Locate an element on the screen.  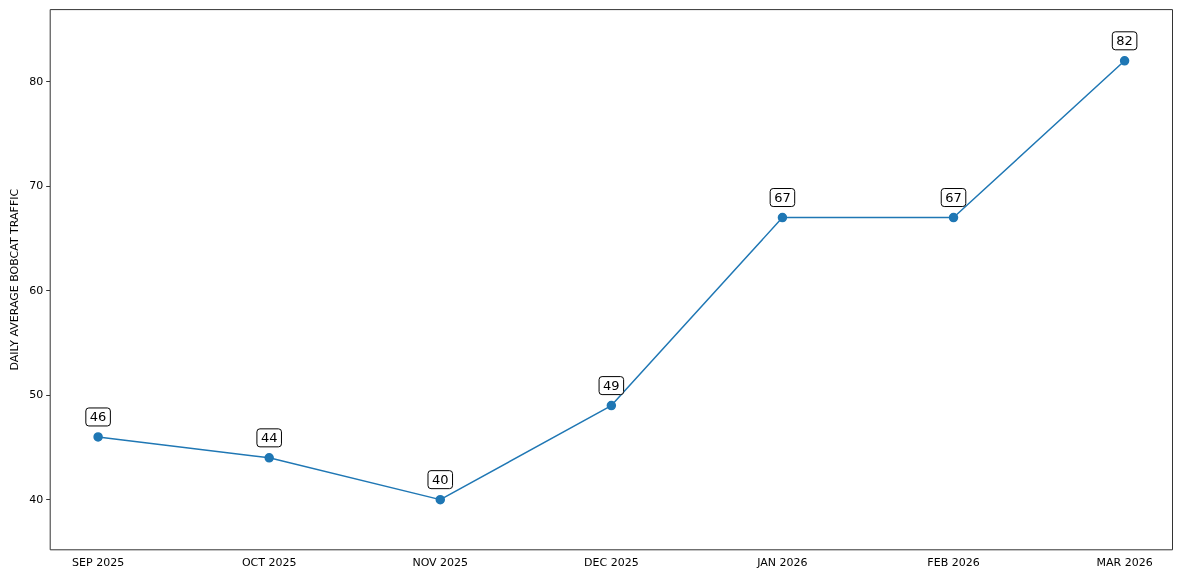
x-tick-label: OCT 2025 is located at coordinates (269, 563).